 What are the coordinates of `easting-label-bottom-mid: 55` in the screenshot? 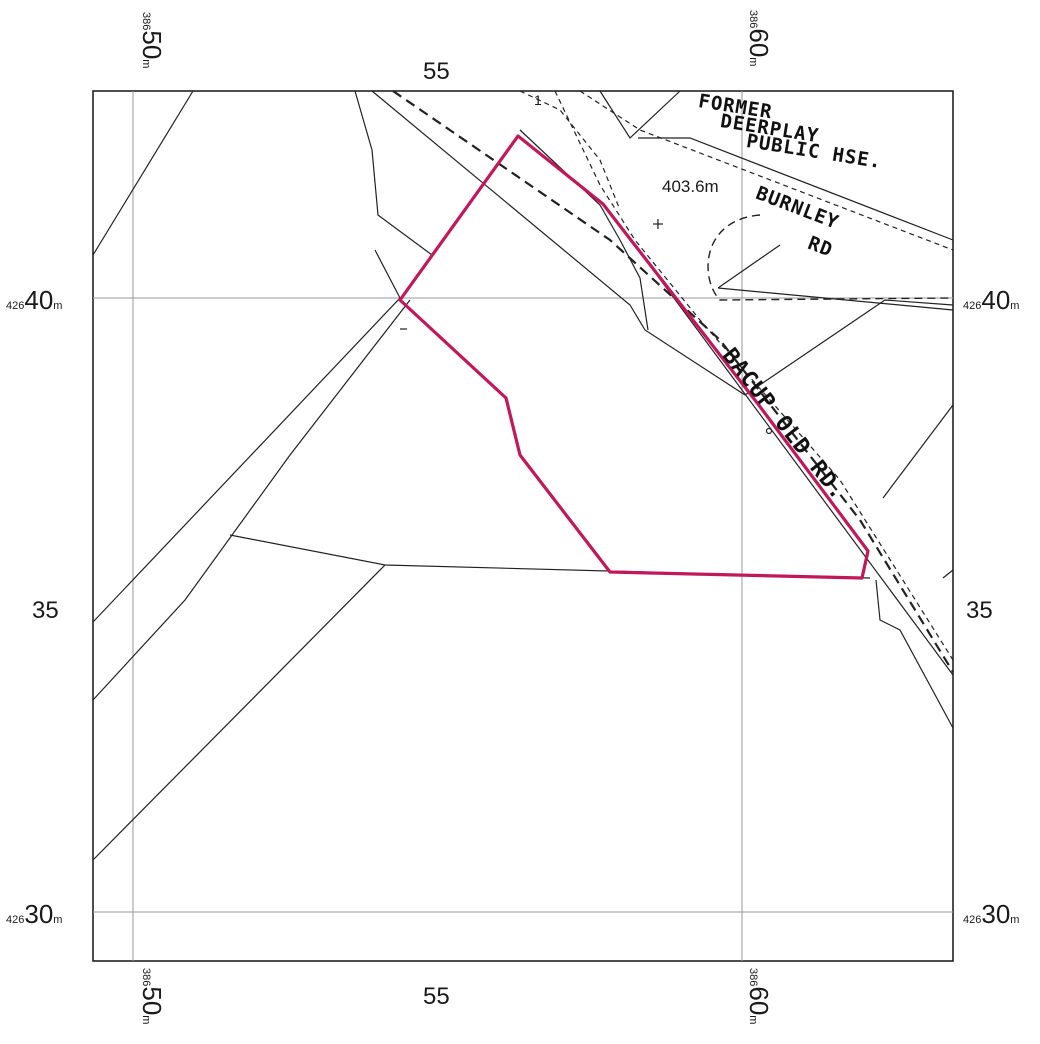 It's located at (436, 996).